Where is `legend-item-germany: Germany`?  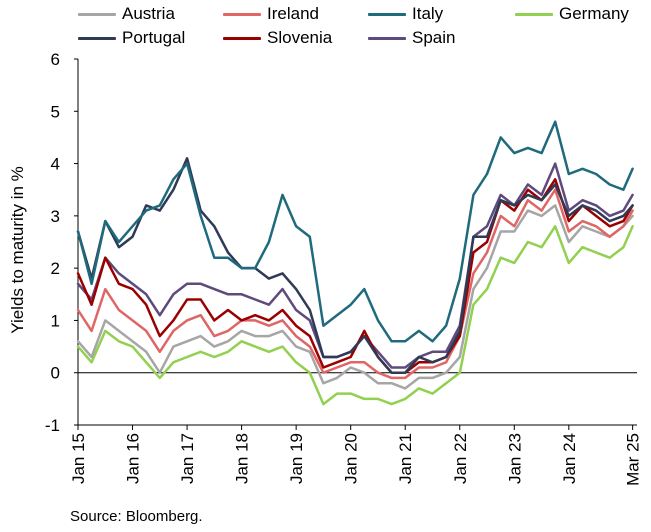 legend-item-germany: Germany is located at coordinates (572, 14).